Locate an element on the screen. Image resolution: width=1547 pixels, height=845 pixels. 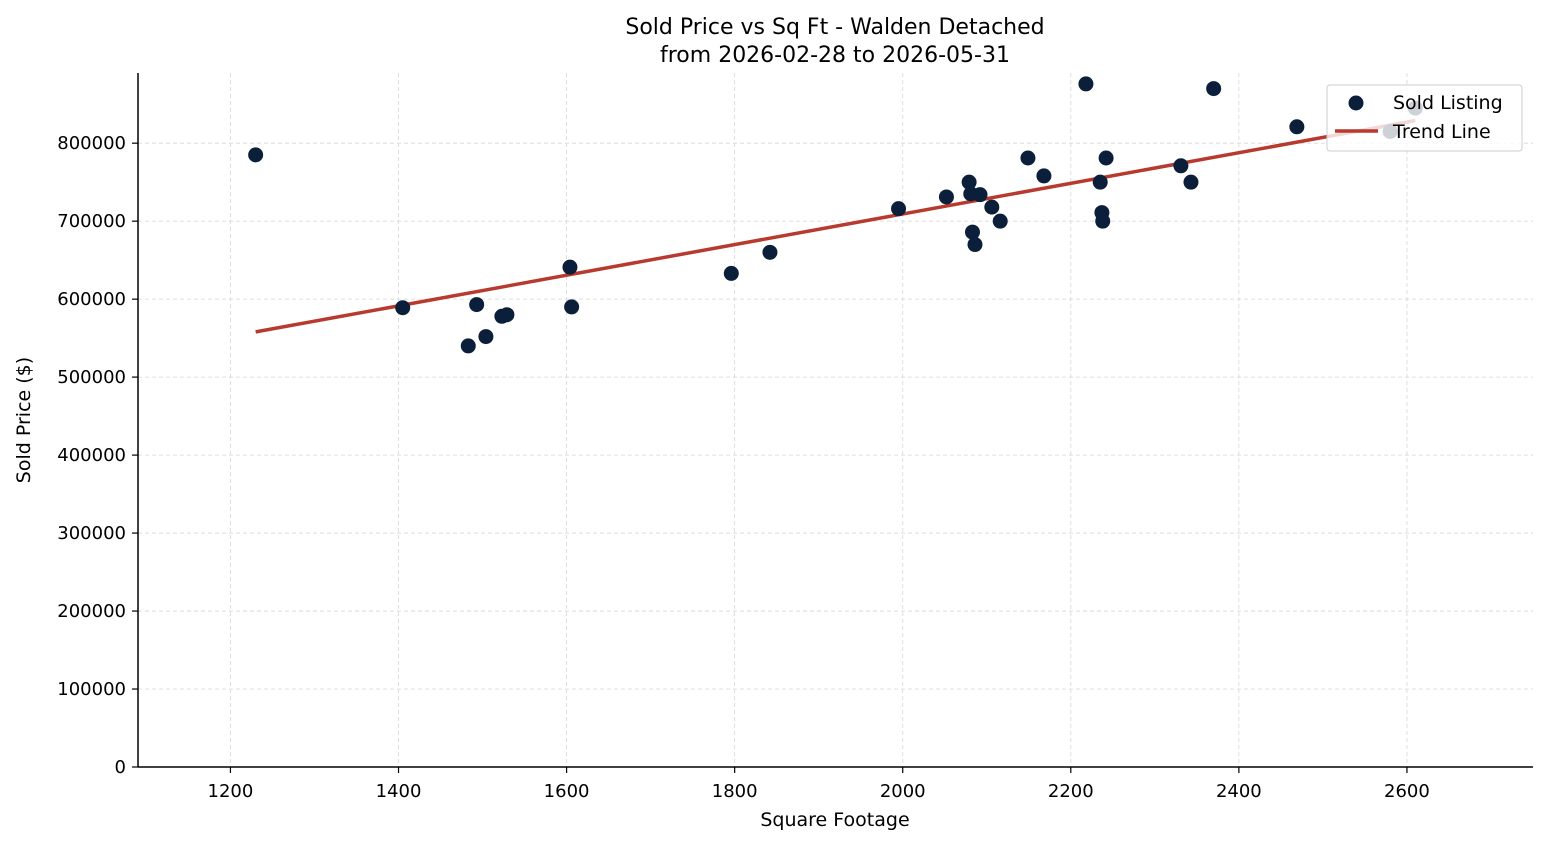
y-tick-label: 400000 is located at coordinates (91, 455).